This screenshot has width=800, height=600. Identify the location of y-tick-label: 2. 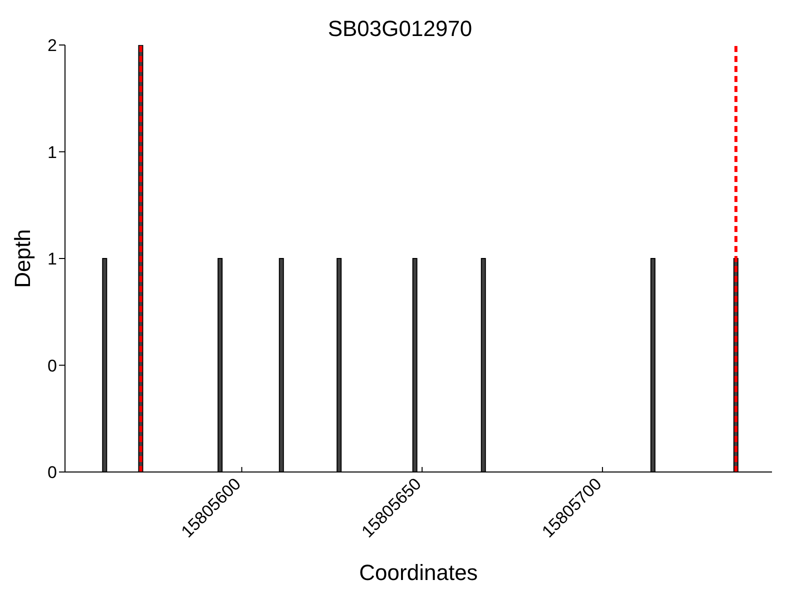
(52, 46).